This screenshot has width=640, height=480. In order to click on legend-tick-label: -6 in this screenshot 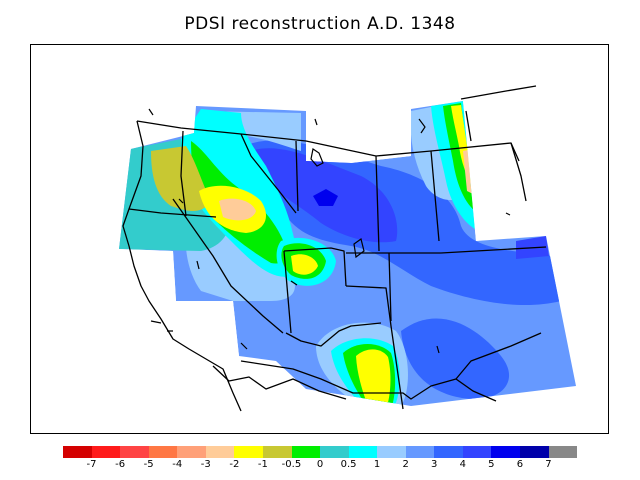, I will do `click(120, 464)`.